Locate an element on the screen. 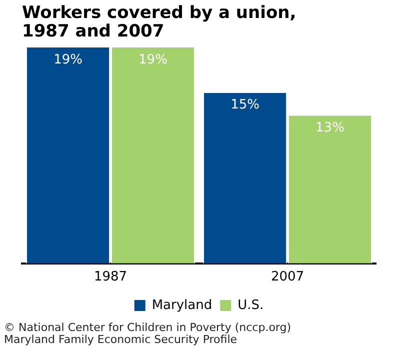 The height and width of the screenshot is (350, 400). text: Maryland Family Economic Security Profile is located at coordinates (121, 339).